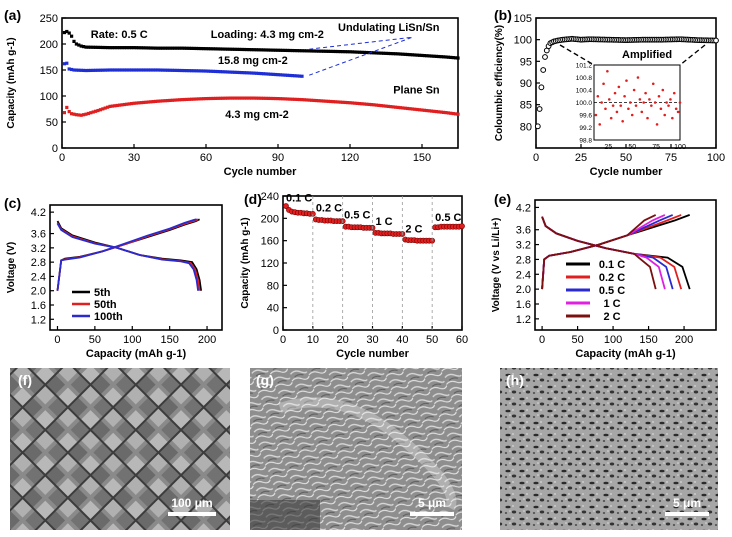  Describe the element at coordinates (499, 83) in the screenshot. I see `y-axis-label: Coloumbic efficiency(%)` at that location.